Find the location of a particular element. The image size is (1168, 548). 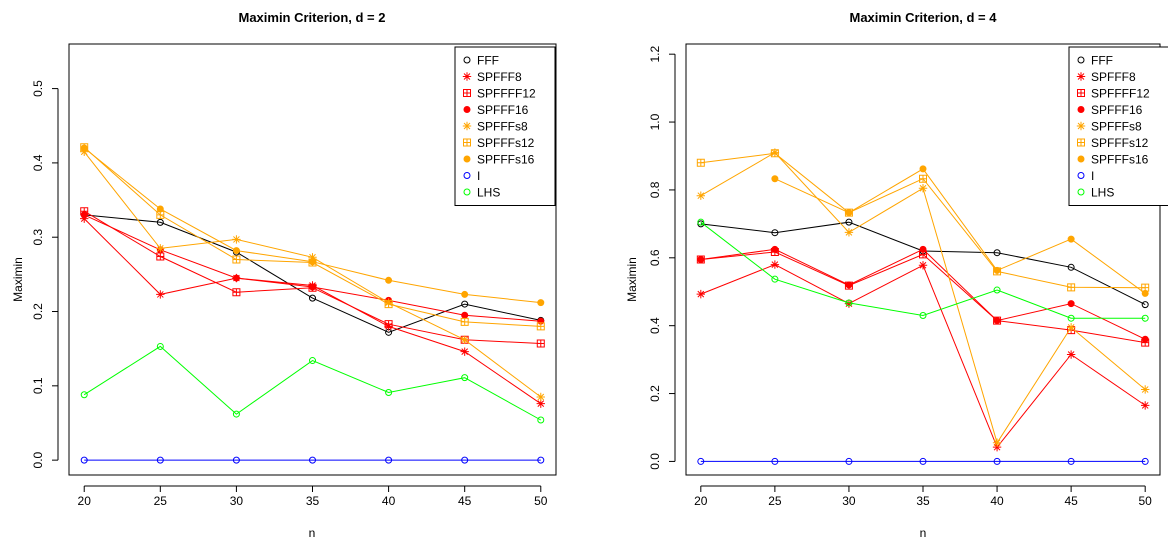

x-tick-label: 45 is located at coordinates (1071, 501).